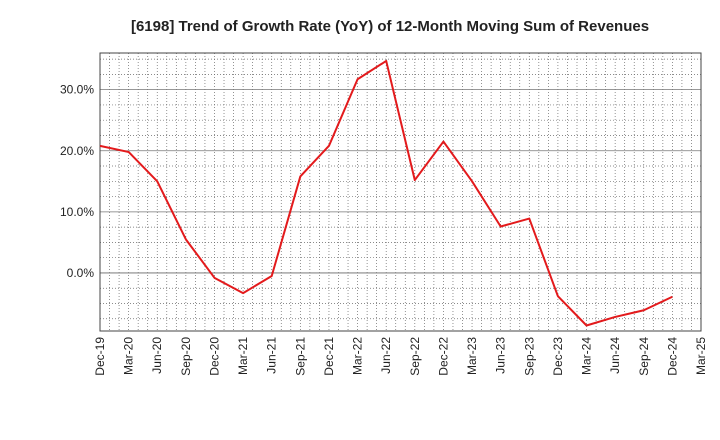 The width and height of the screenshot is (720, 440). Describe the element at coordinates (386, 355) in the screenshot. I see `x-tick-label: Jun-22` at that location.